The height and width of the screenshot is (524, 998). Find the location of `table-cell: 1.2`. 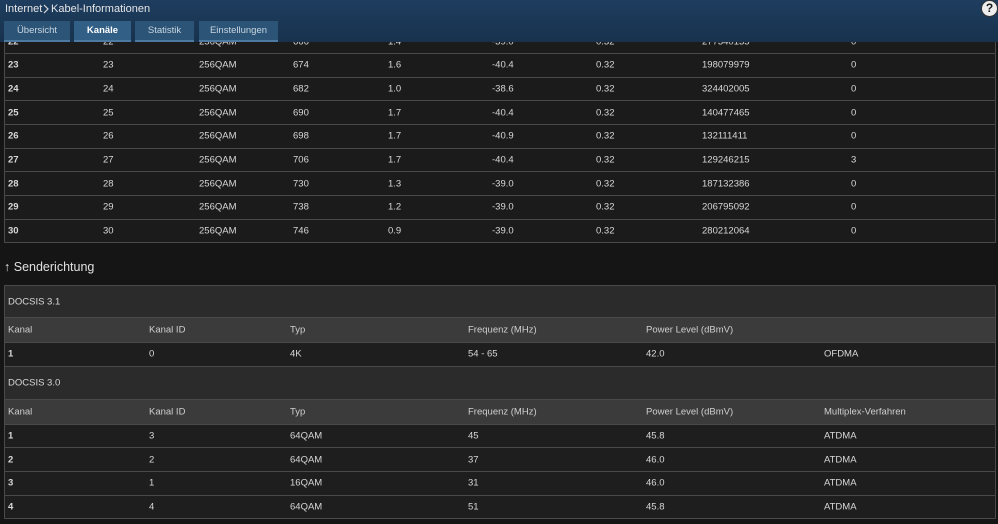

table-cell: 1.2 is located at coordinates (395, 207).